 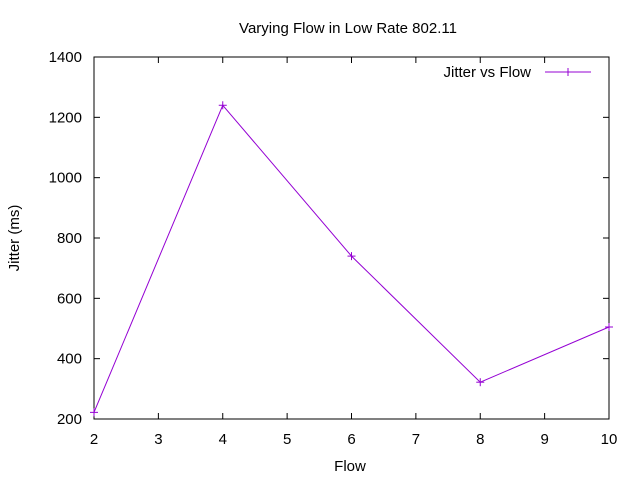 I want to click on x-tick-label: 6, so click(x=351, y=439).